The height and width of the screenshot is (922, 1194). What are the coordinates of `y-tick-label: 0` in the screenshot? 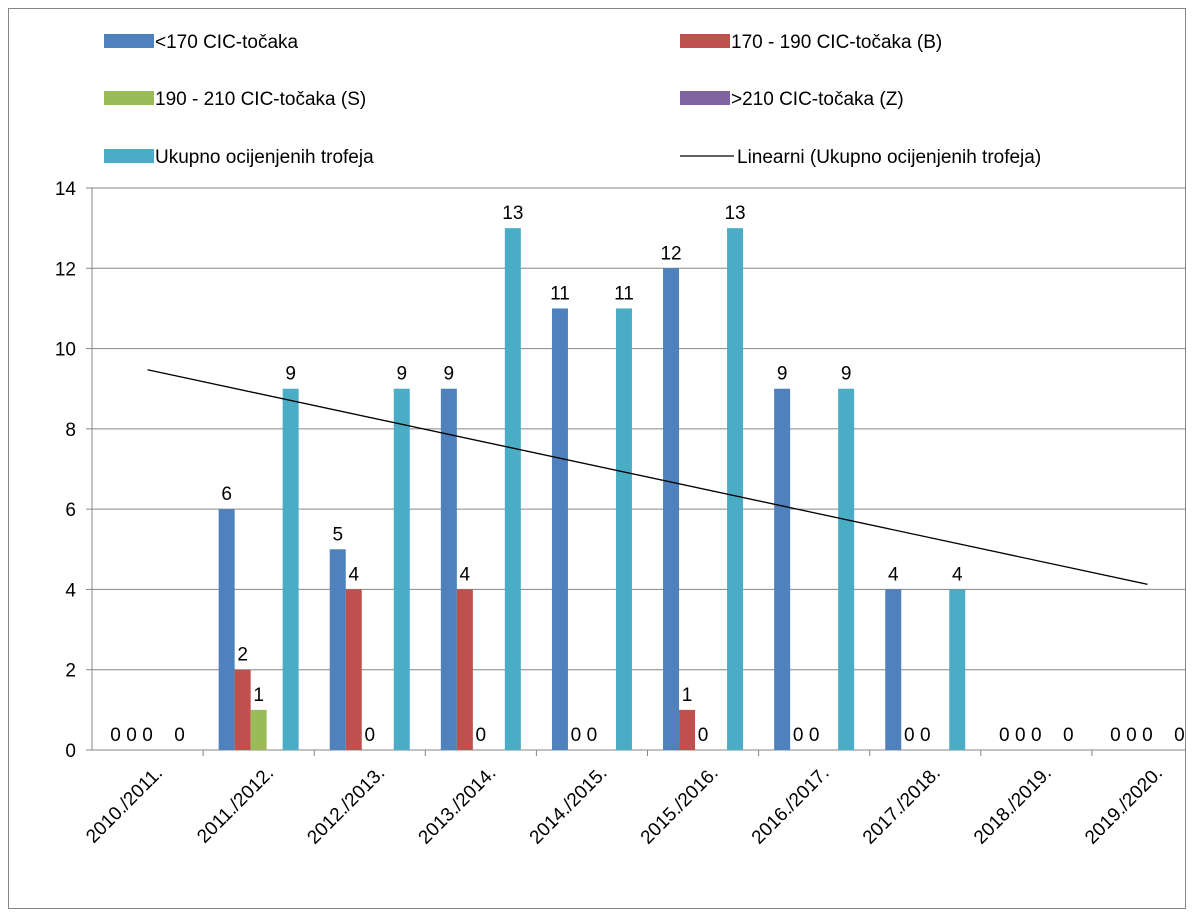 It's located at (70, 751).